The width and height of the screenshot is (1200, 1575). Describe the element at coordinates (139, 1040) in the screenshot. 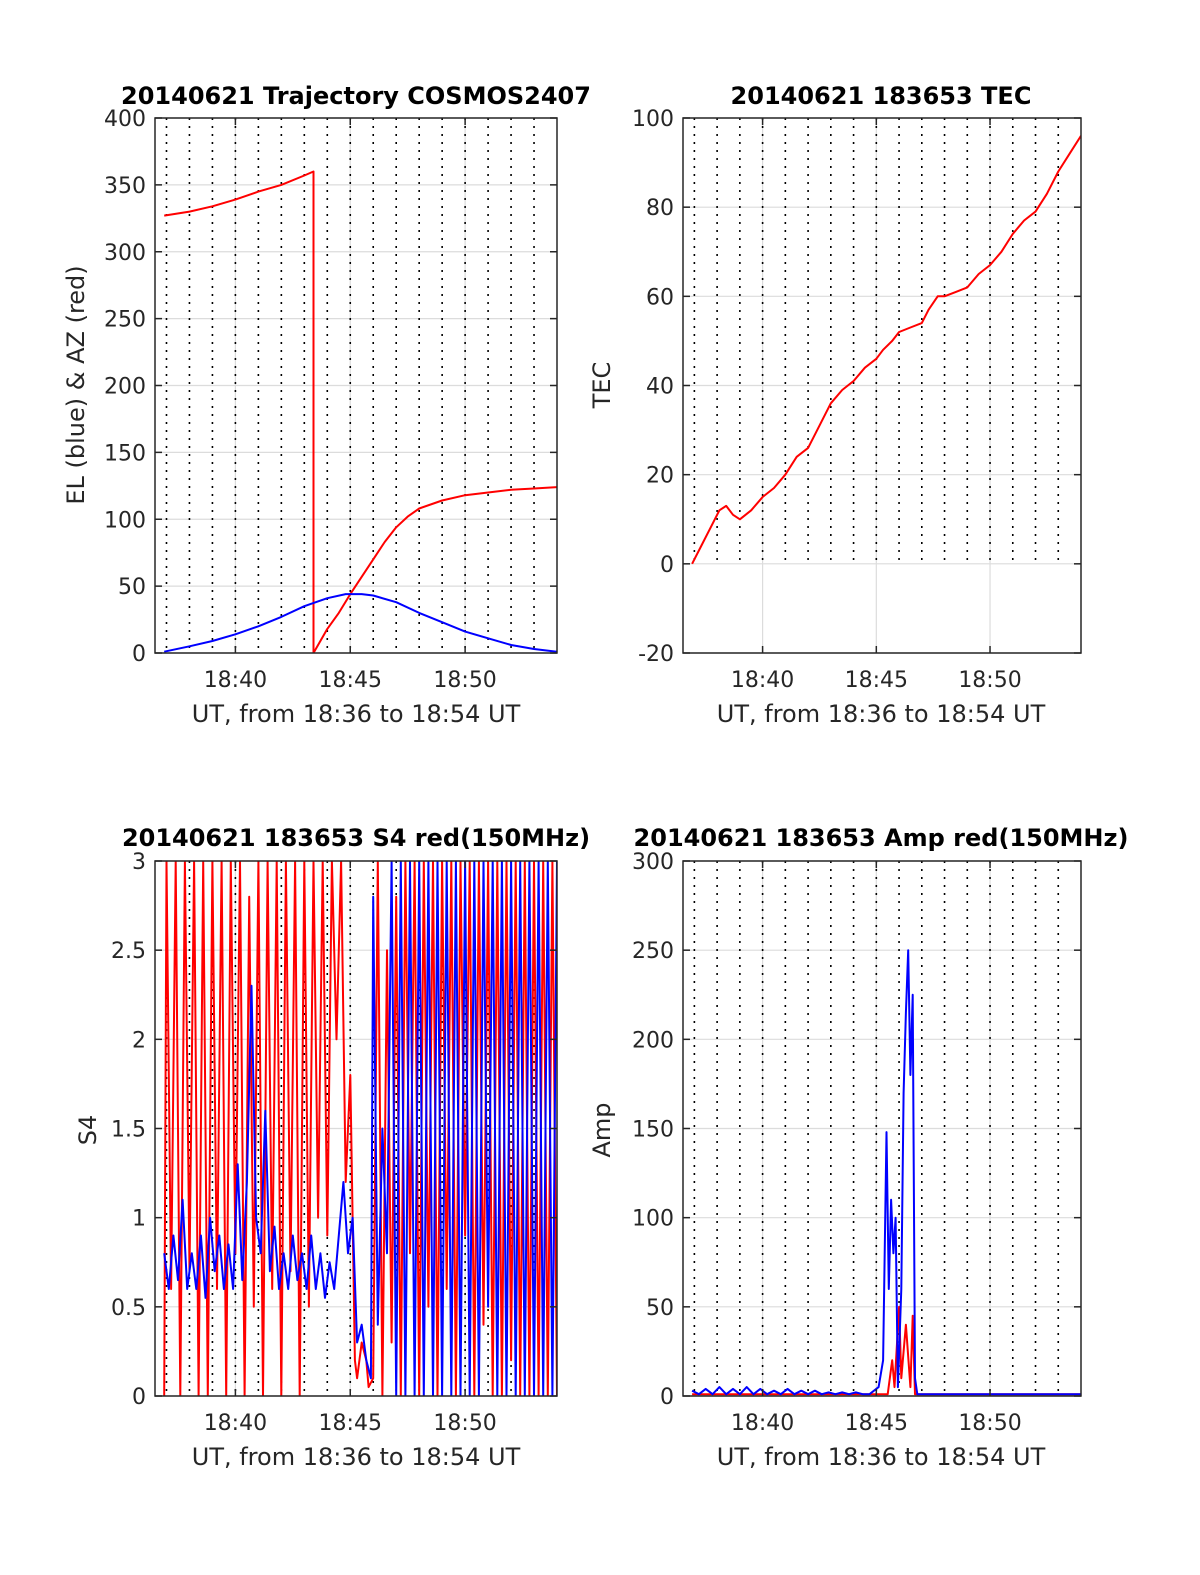

I see `y-tick-label: 2` at that location.